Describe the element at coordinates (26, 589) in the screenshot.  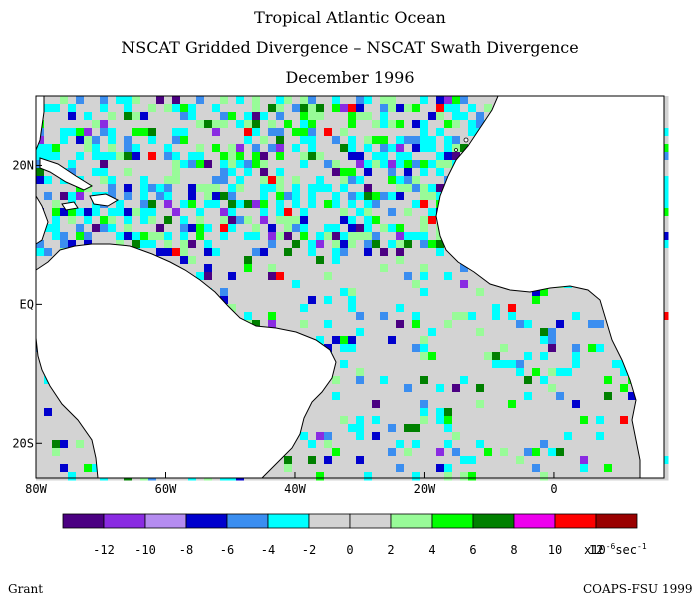
I see `author-credit: Grant` at that location.